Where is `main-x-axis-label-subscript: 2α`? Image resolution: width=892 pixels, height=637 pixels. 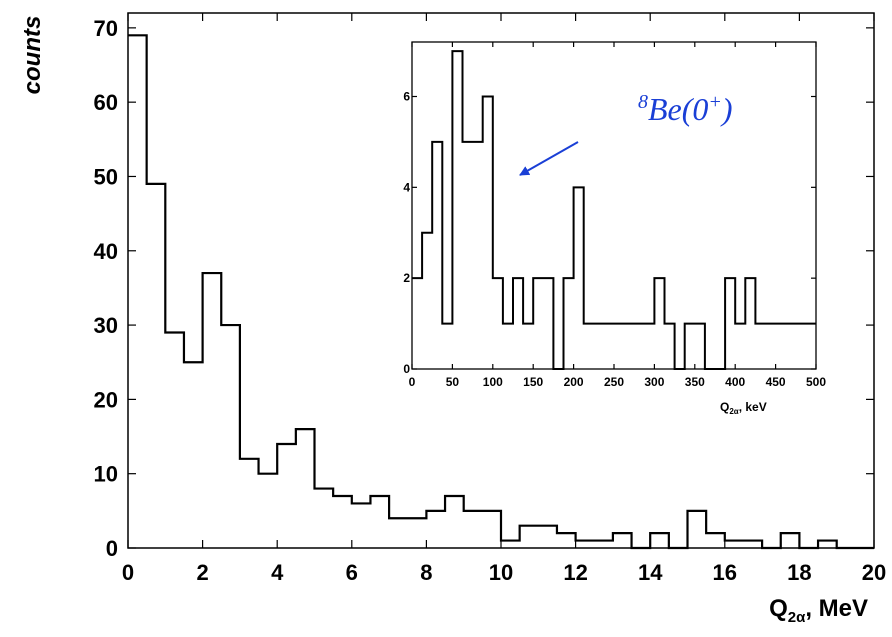 main-x-axis-label-subscript: 2α is located at coordinates (797, 617).